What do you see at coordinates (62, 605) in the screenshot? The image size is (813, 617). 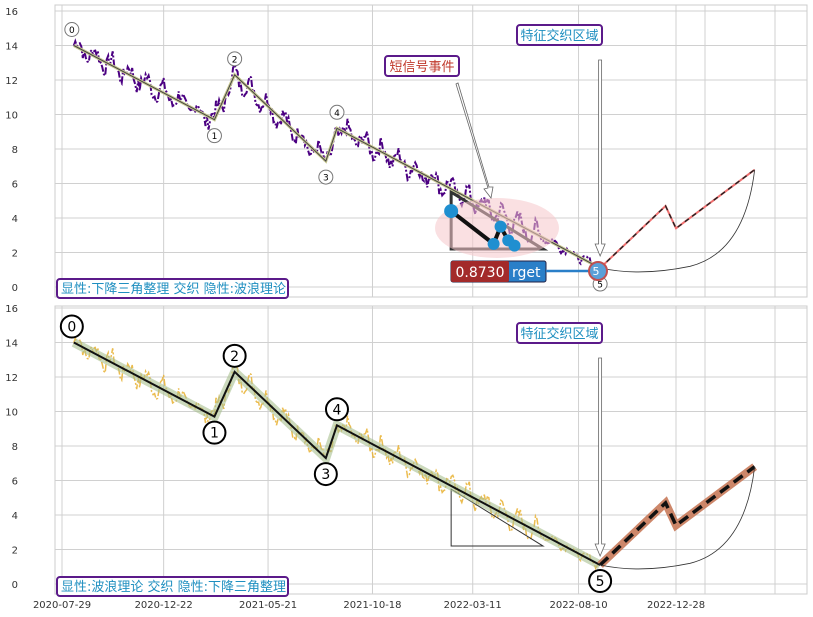 I see `x-tick-label: 2020-07-29` at bounding box center [62, 605].